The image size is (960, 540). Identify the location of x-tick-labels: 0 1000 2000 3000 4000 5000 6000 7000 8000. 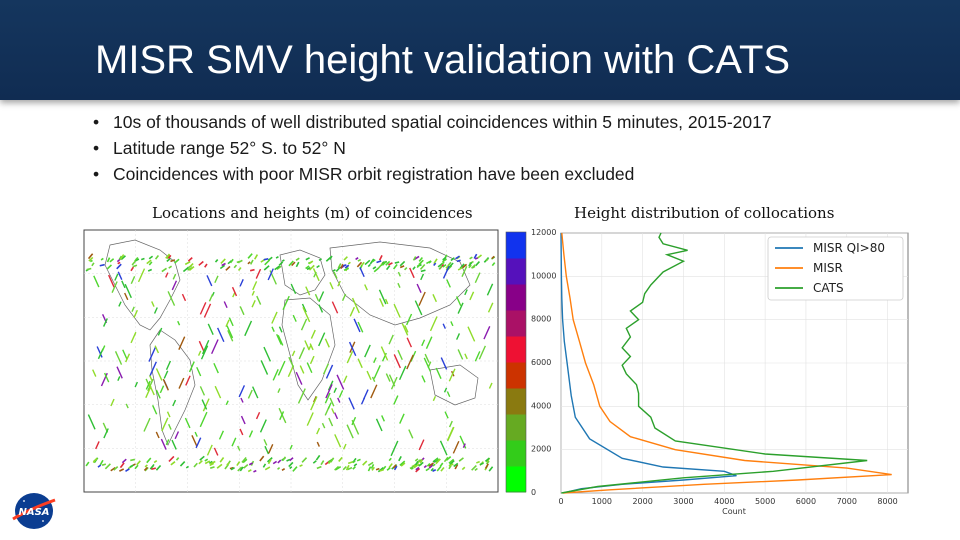
(727, 501).